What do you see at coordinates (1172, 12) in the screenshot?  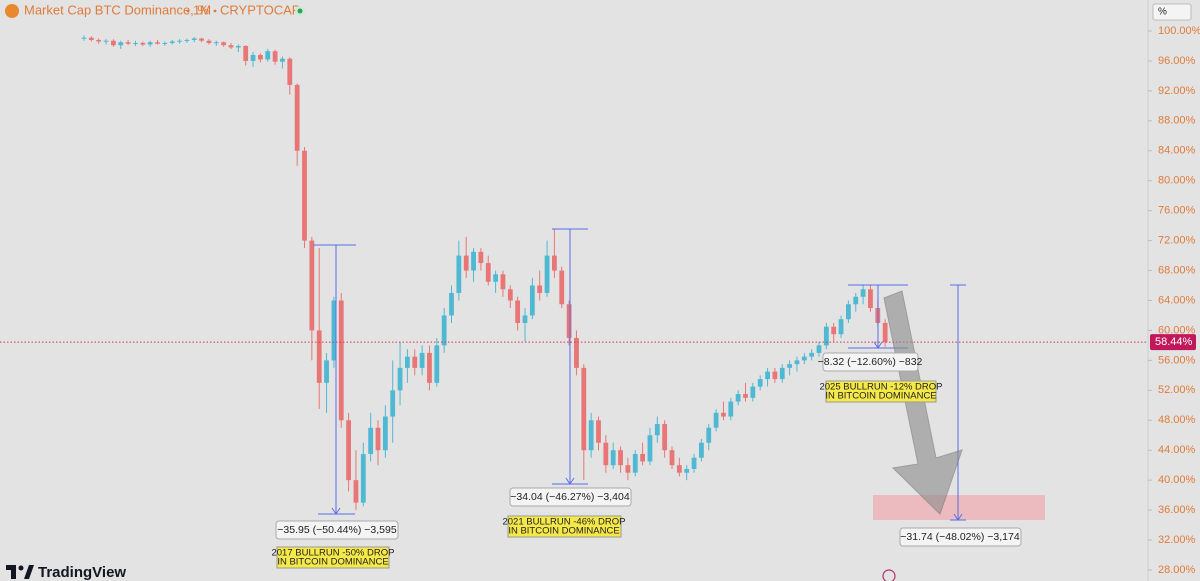 I see `unit-box` at bounding box center [1172, 12].